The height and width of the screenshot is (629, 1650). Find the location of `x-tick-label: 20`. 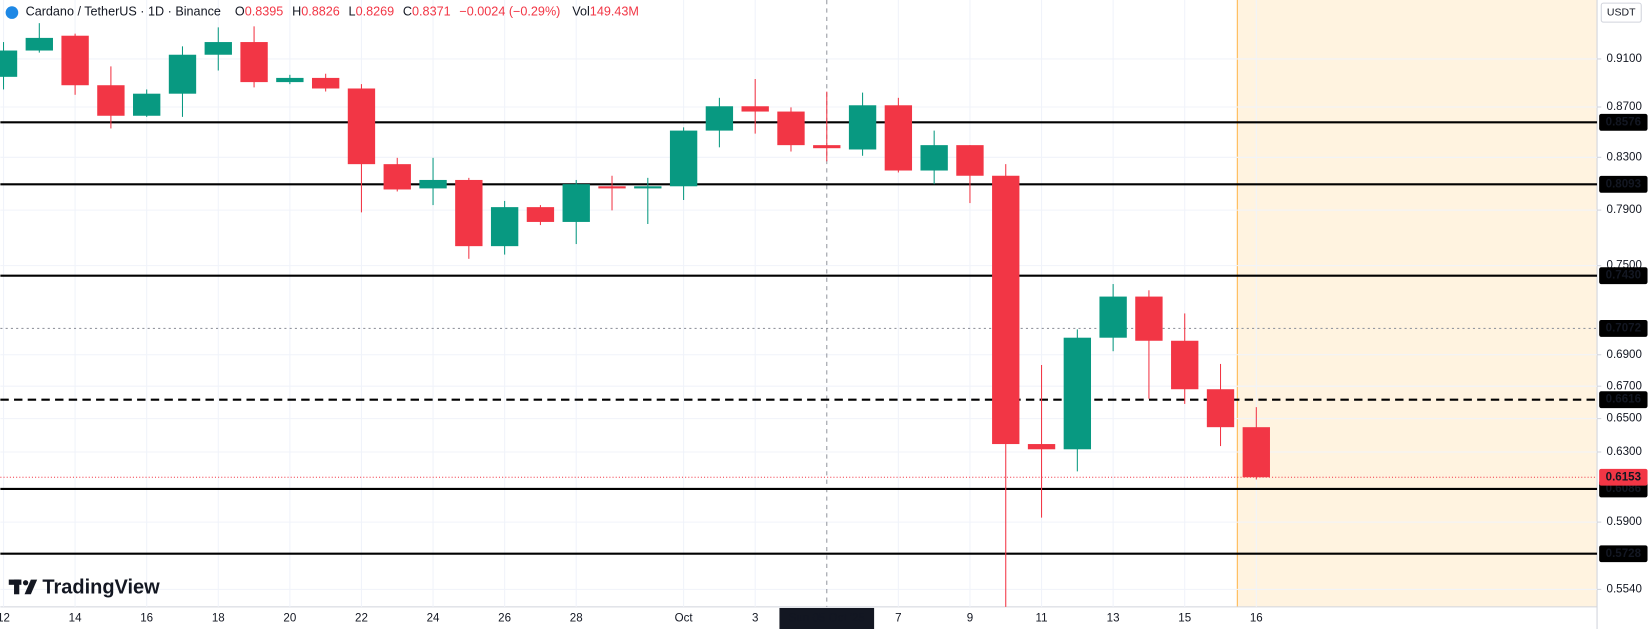

x-tick-label: 20 is located at coordinates (289, 619).